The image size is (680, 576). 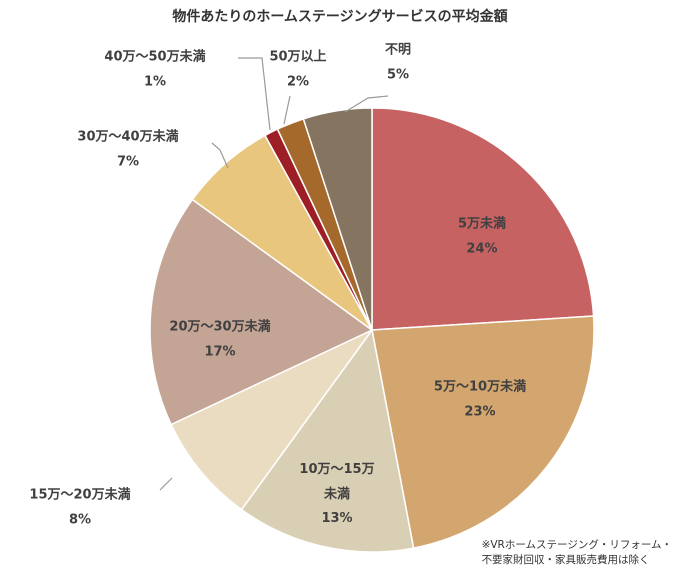 I want to click on slice-label-name: 15万～20万未満, so click(x=80, y=495).